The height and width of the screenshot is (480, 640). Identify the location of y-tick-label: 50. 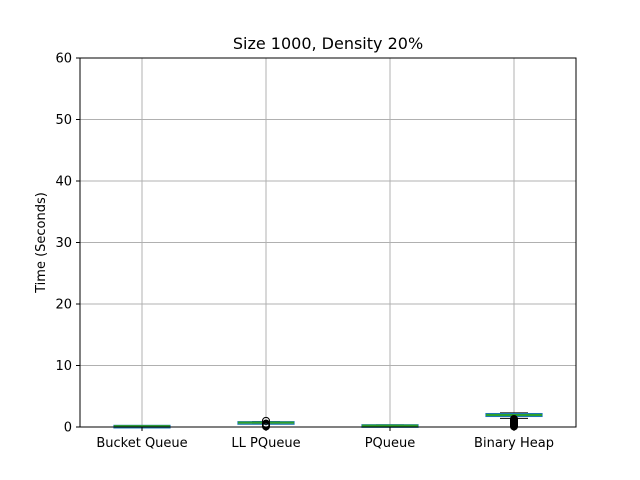
(63, 120).